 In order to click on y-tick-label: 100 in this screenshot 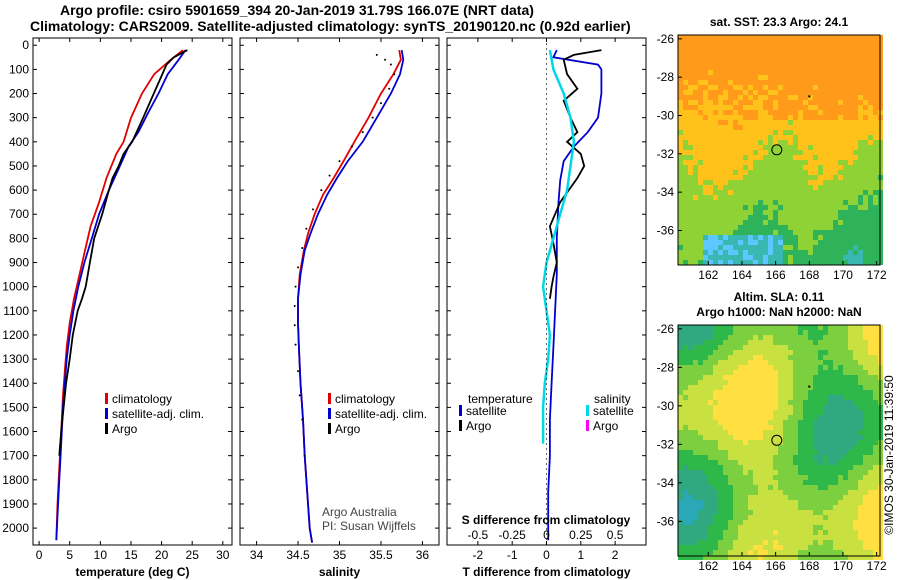, I will do `click(19, 69)`.